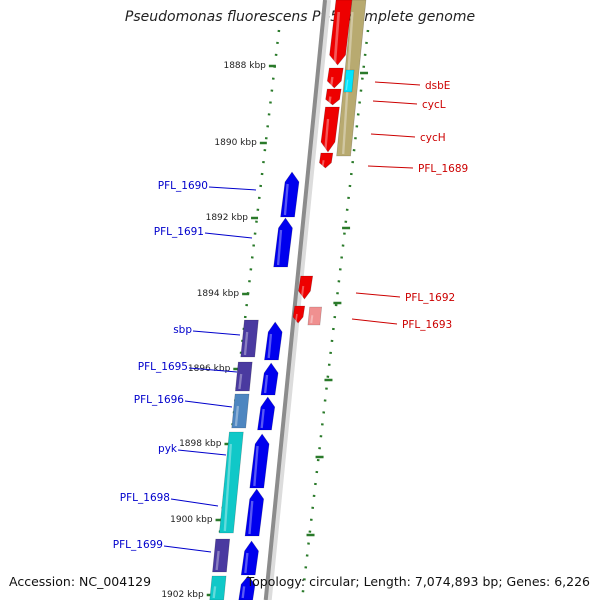 The height and width of the screenshot is (600, 600). Describe the element at coordinates (80, 581) in the screenshot. I see `accession-text: Accession: NC_004129` at that location.